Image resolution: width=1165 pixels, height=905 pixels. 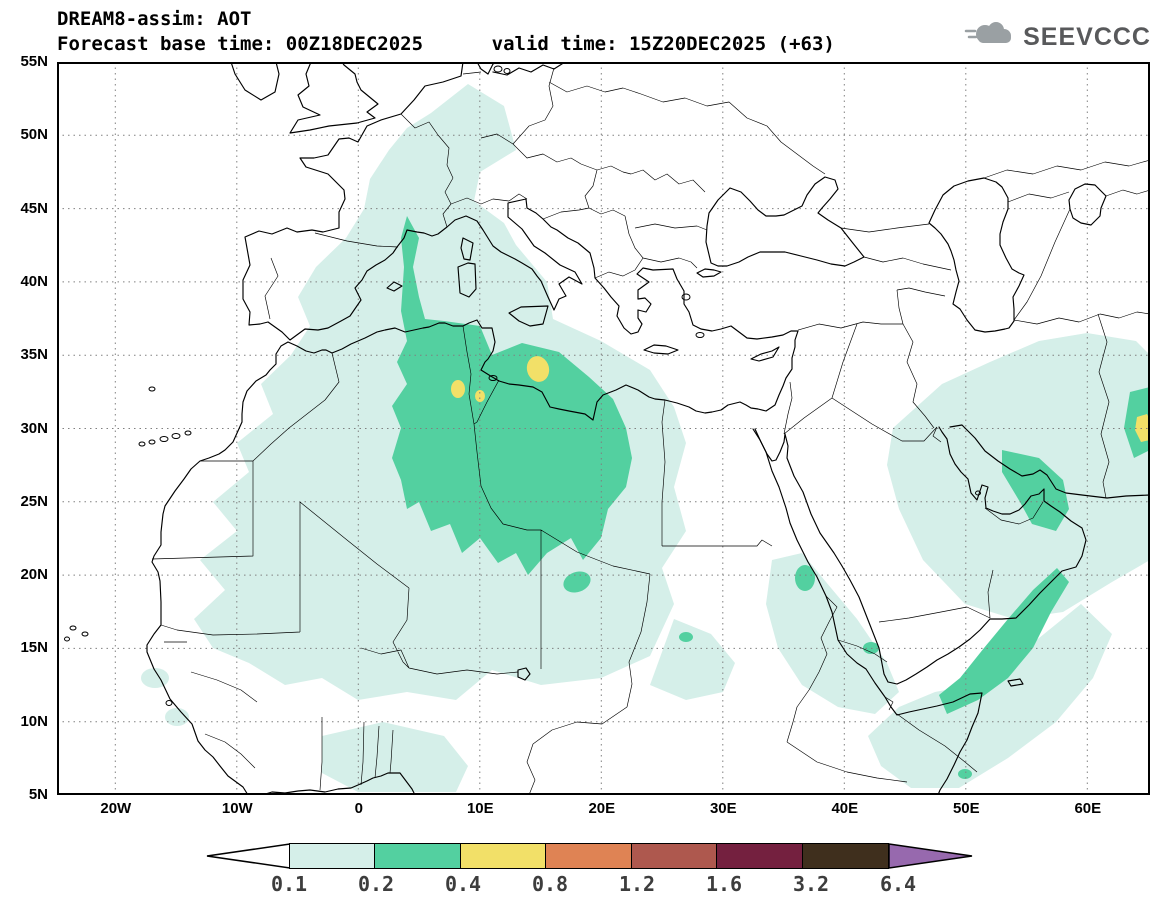 I want to click on coast-aral, so click(x=1087, y=204).